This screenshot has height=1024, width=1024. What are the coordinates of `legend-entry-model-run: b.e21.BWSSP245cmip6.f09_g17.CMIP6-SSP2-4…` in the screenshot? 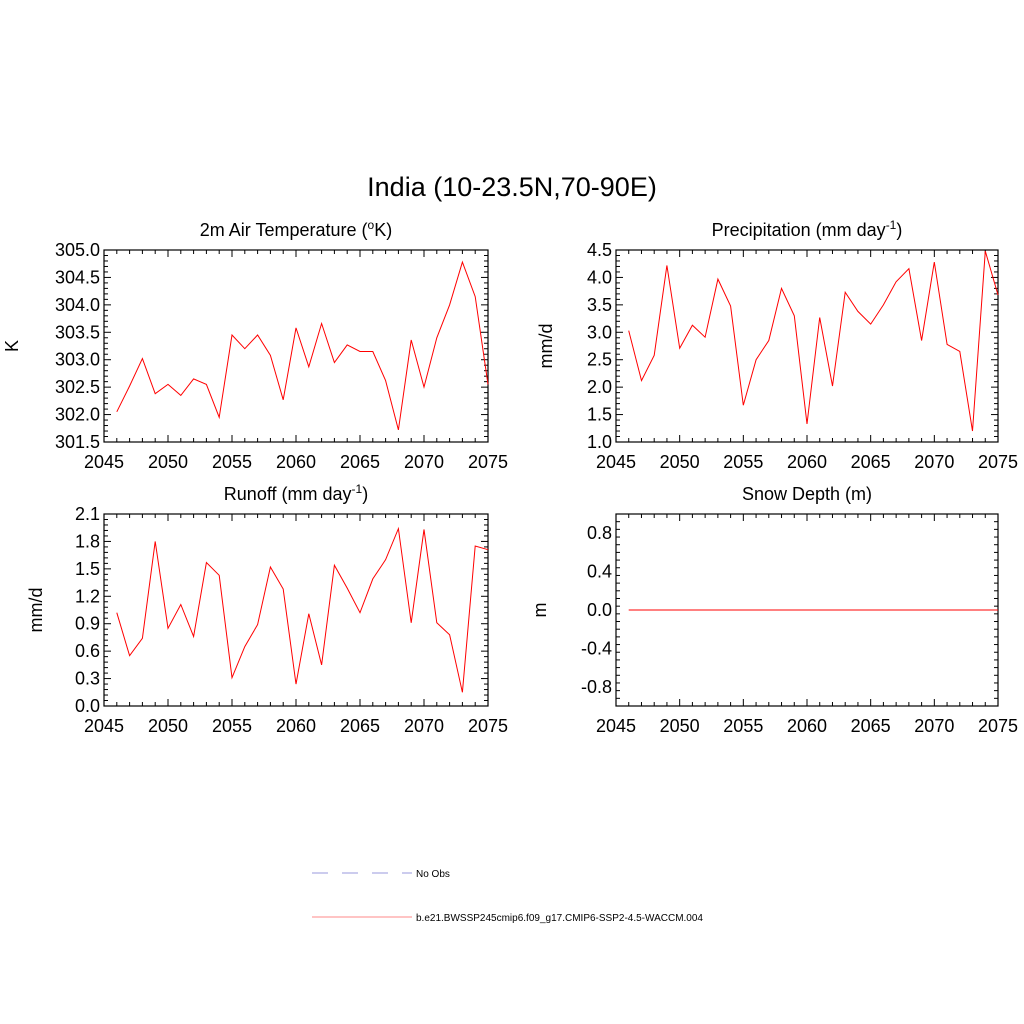 It's located at (507, 918).